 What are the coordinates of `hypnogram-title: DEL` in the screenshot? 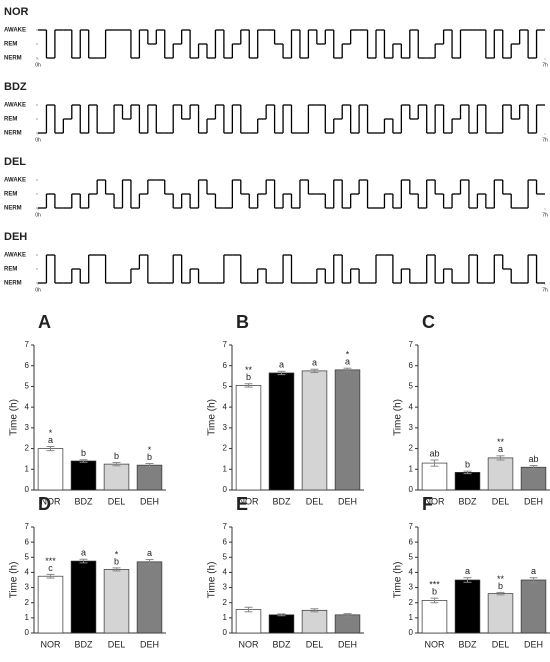 It's located at (15, 162).